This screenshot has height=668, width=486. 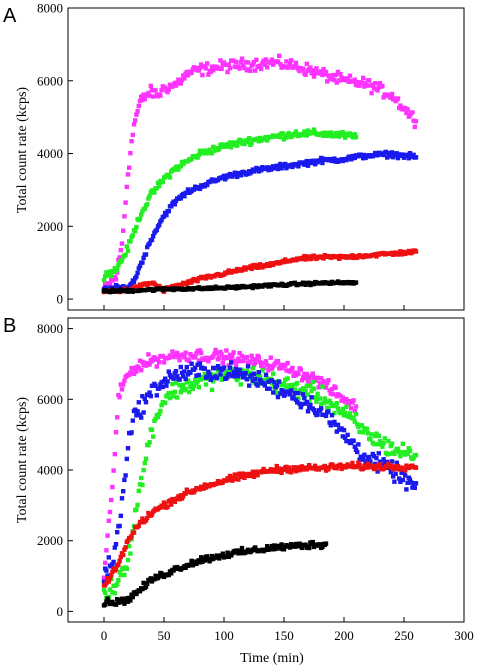 I want to click on panel-a-y-tick-label: 6000, so click(x=50, y=80).